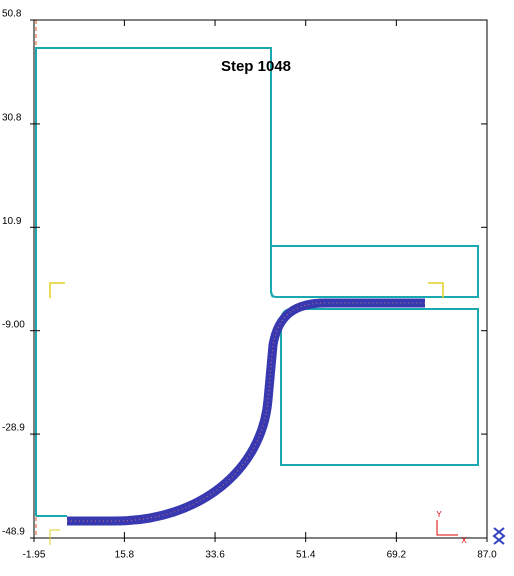 The width and height of the screenshot is (514, 576). What do you see at coordinates (215, 555) in the screenshot?
I see `x-tick-label: 33.6` at bounding box center [215, 555].